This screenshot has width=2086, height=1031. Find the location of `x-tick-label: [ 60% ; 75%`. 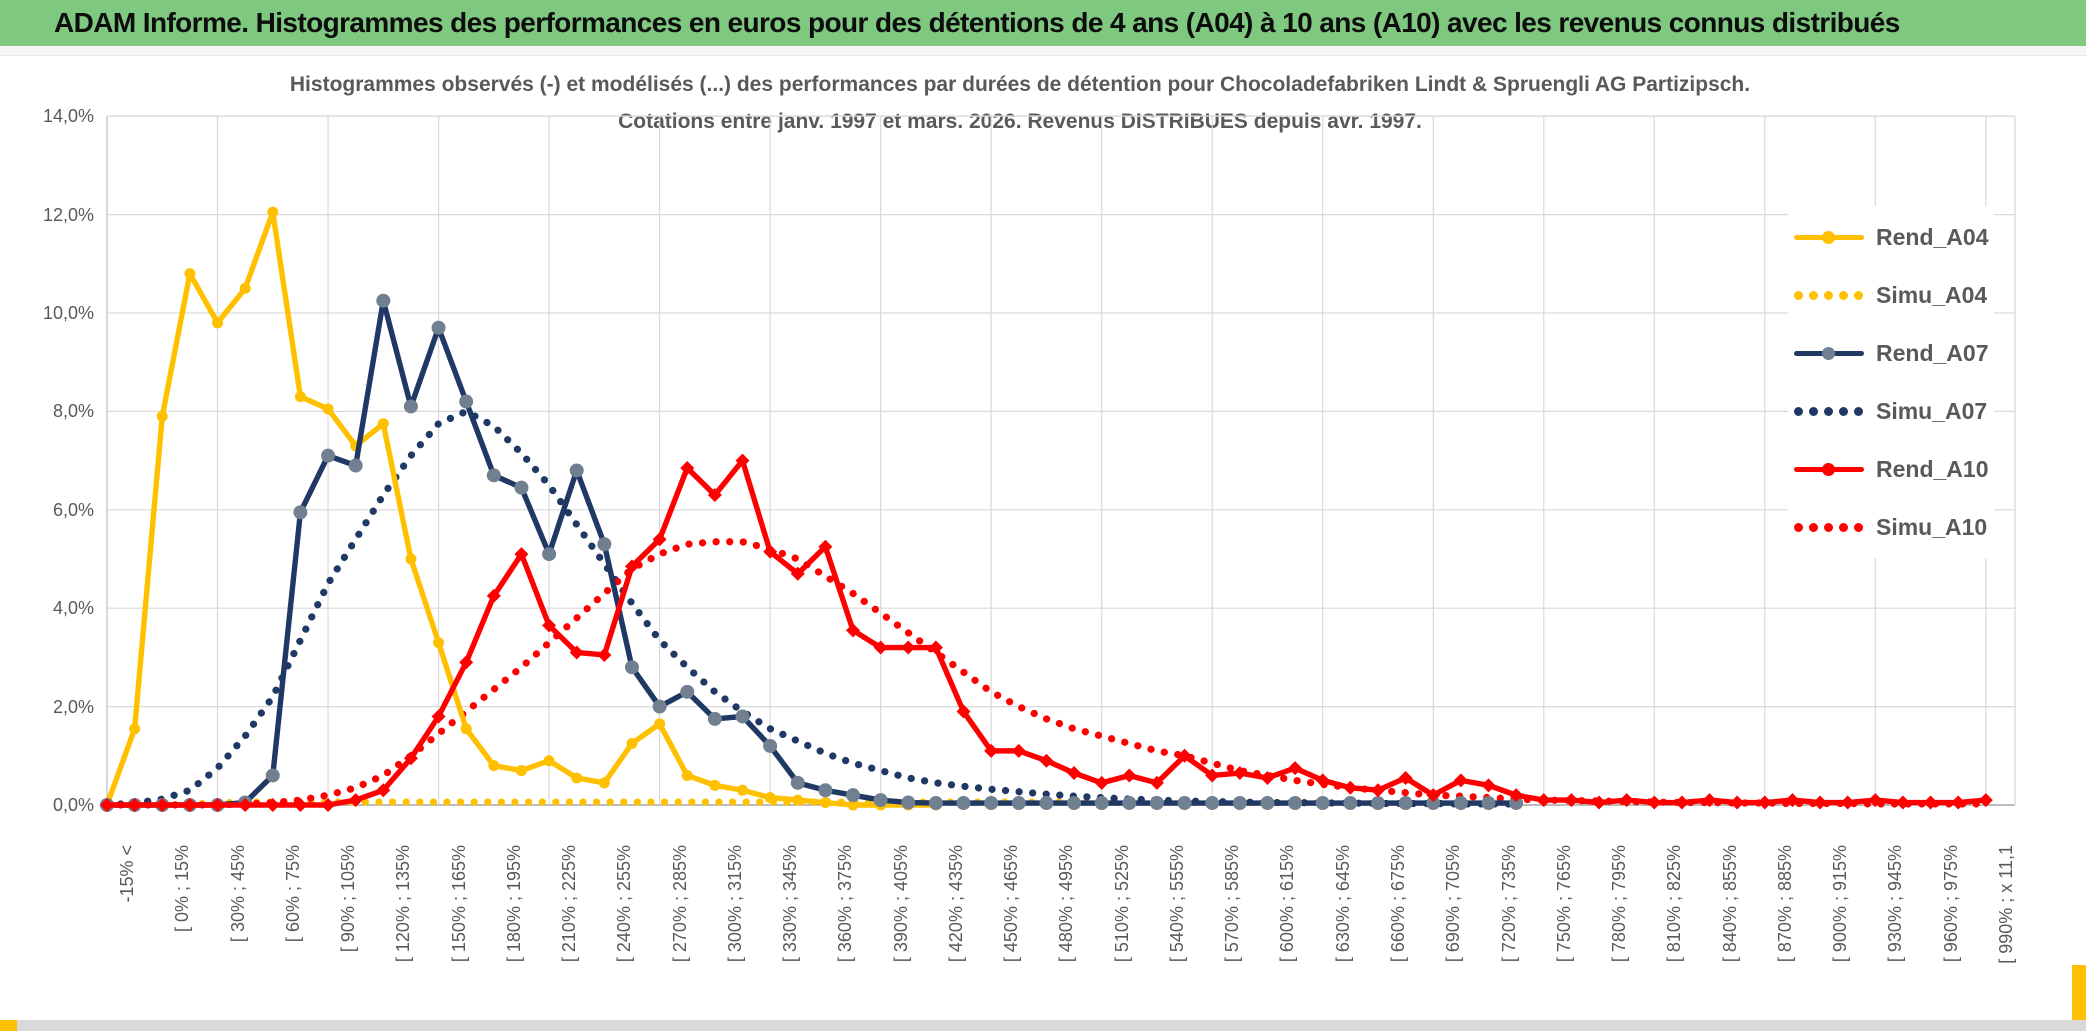

x-tick-label: [ 60% ; 75% is located at coordinates (292, 894).